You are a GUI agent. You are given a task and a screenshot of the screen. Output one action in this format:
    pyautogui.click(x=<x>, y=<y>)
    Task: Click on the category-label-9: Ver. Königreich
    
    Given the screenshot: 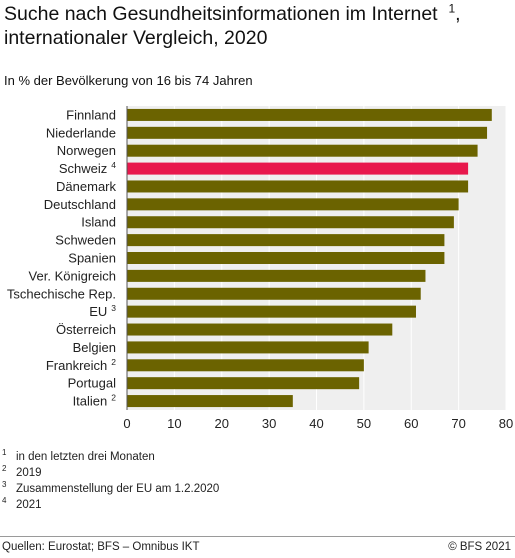 What is the action you would take?
    pyautogui.click(x=72, y=275)
    